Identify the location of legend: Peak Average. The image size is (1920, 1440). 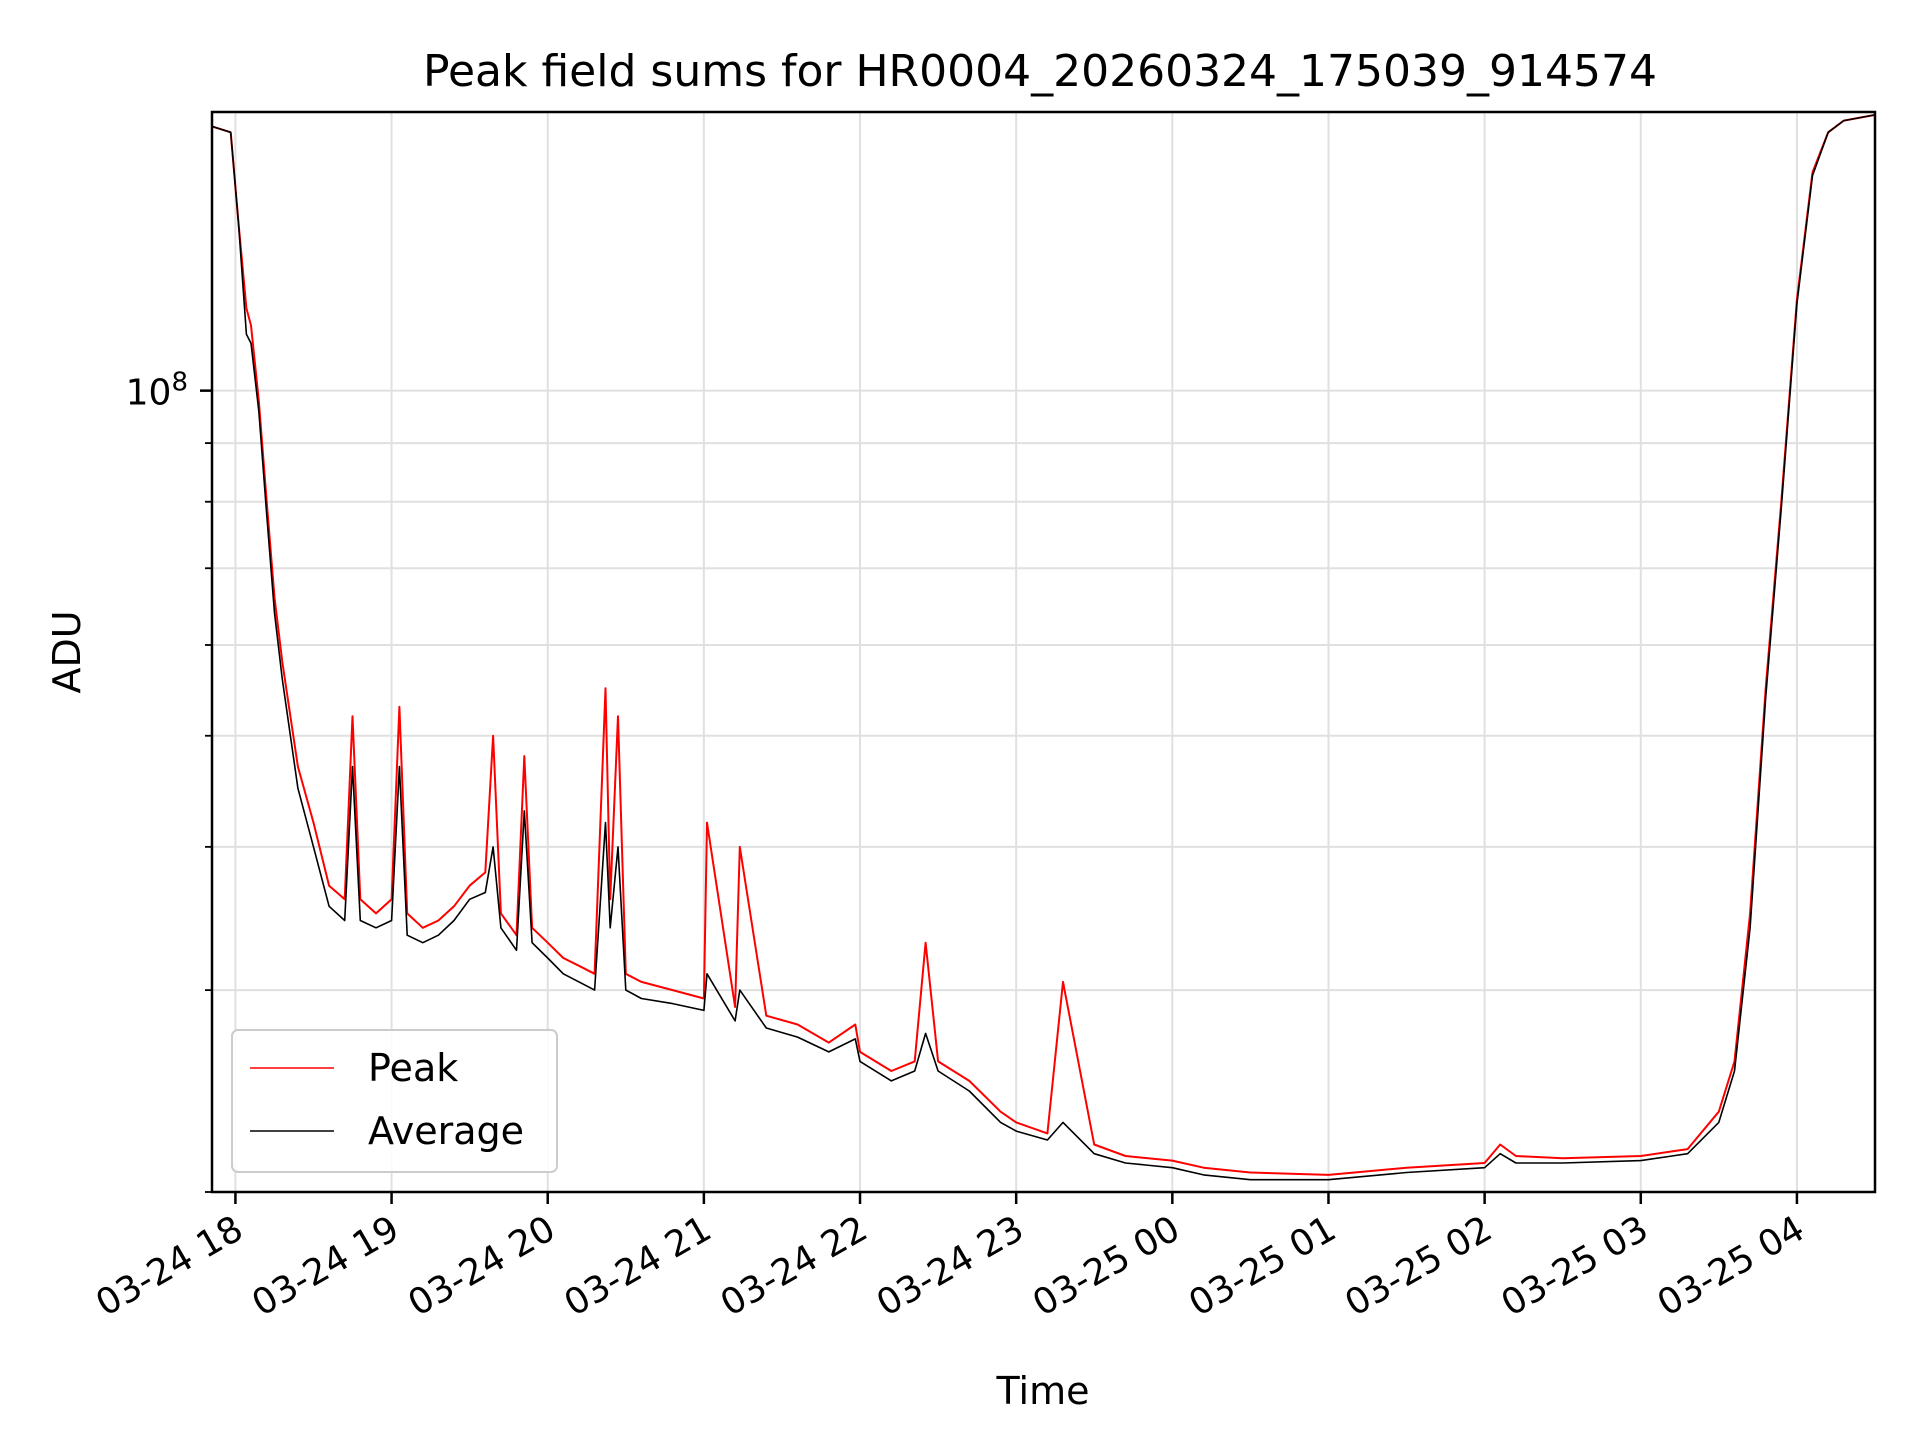
(394, 1101).